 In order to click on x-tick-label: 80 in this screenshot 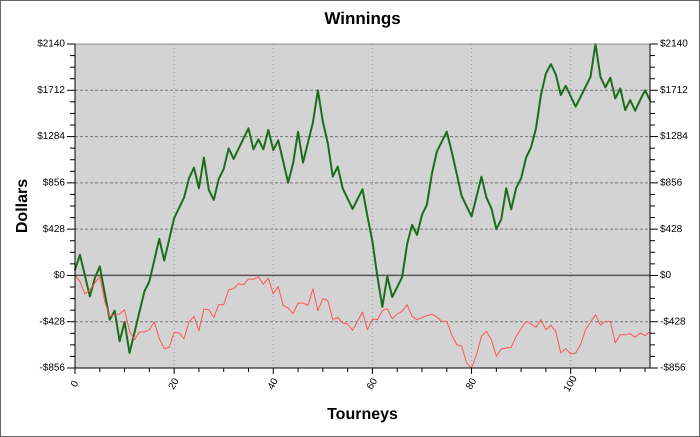, I will do `click(472, 384)`.